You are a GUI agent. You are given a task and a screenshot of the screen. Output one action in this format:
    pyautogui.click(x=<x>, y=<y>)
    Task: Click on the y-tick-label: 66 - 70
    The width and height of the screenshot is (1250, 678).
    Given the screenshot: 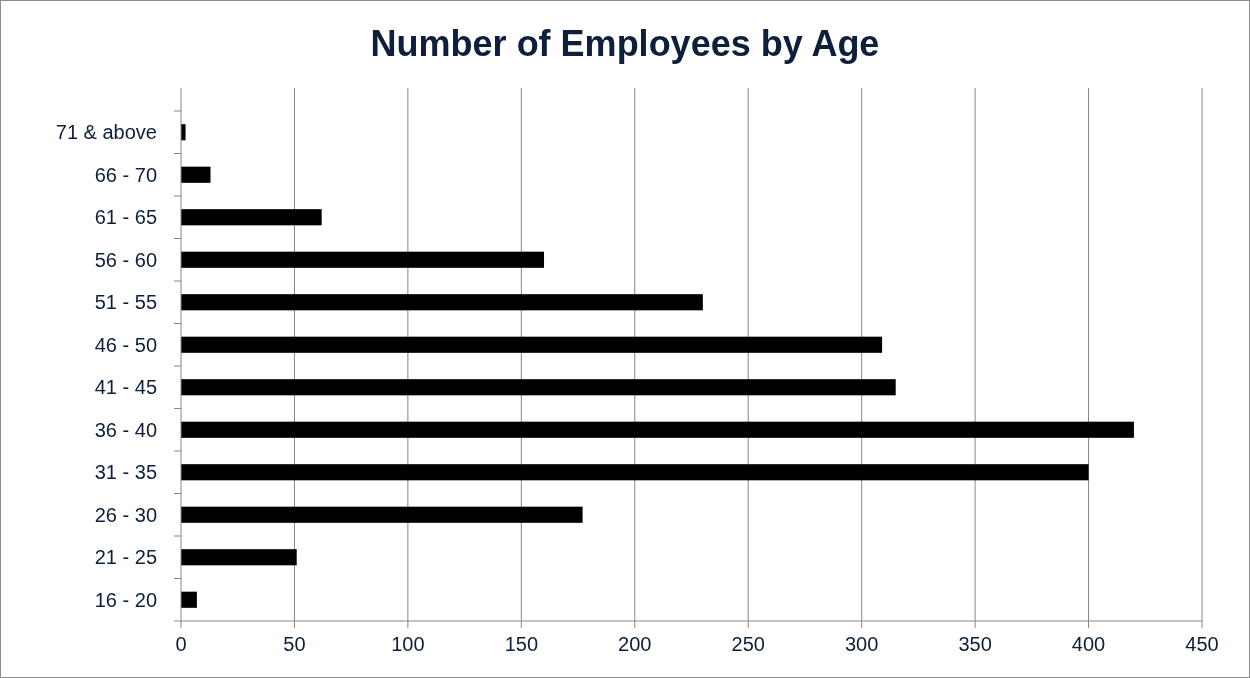 What is the action you would take?
    pyautogui.click(x=125, y=174)
    